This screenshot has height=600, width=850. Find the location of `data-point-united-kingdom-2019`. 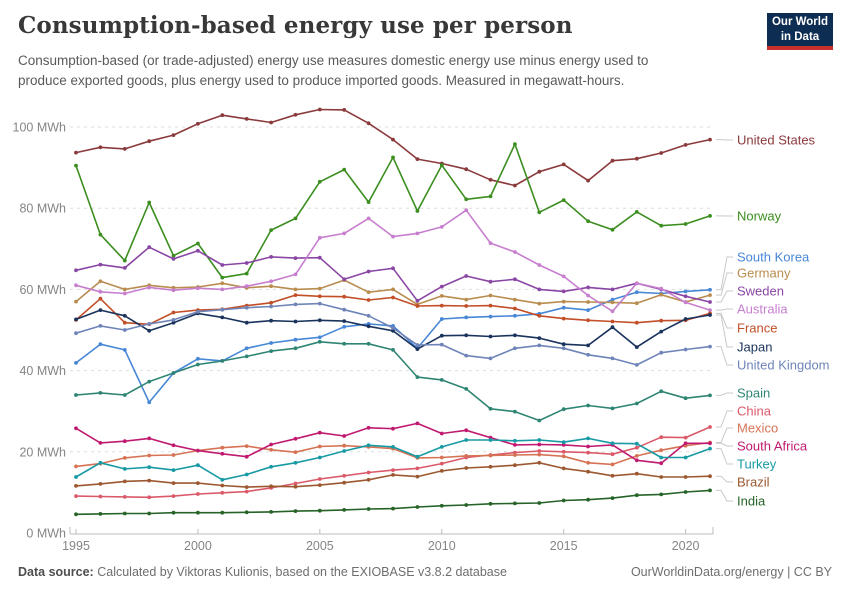

data-point-united-kingdom-2019 is located at coordinates (661, 352).